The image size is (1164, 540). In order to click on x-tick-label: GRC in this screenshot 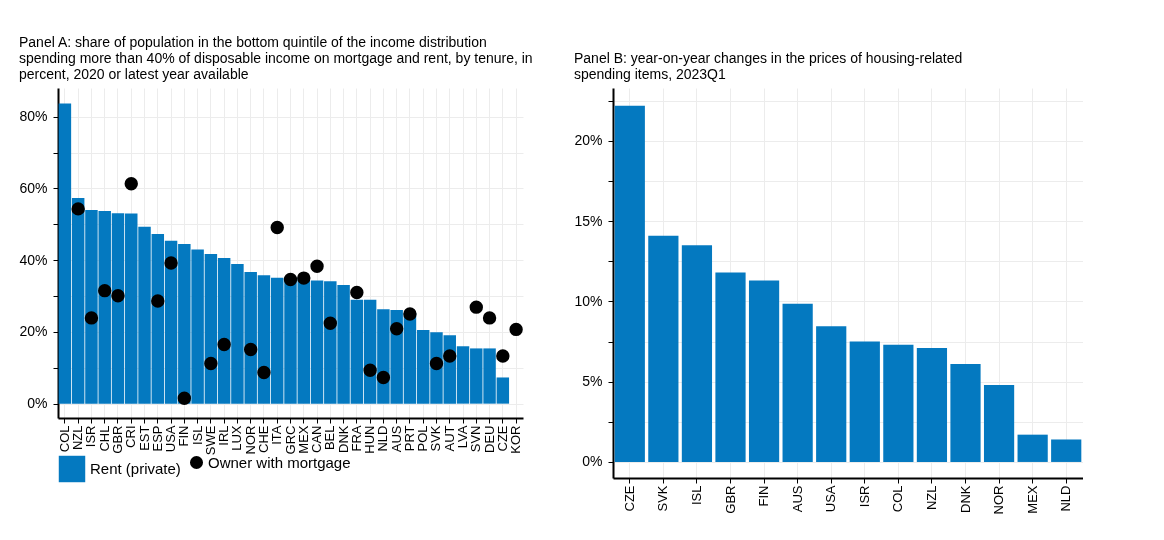, I will do `click(290, 440)`.